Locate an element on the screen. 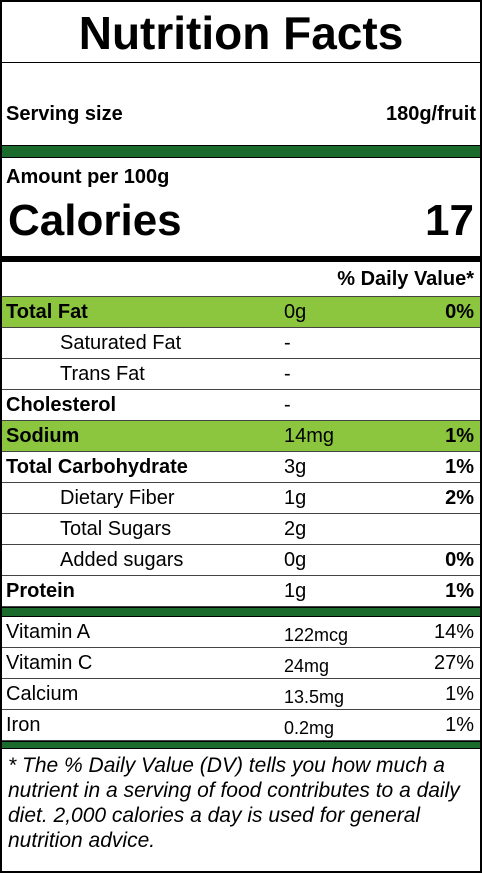  vitamin-row: Iron 0.2mg 1% is located at coordinates (241, 725).